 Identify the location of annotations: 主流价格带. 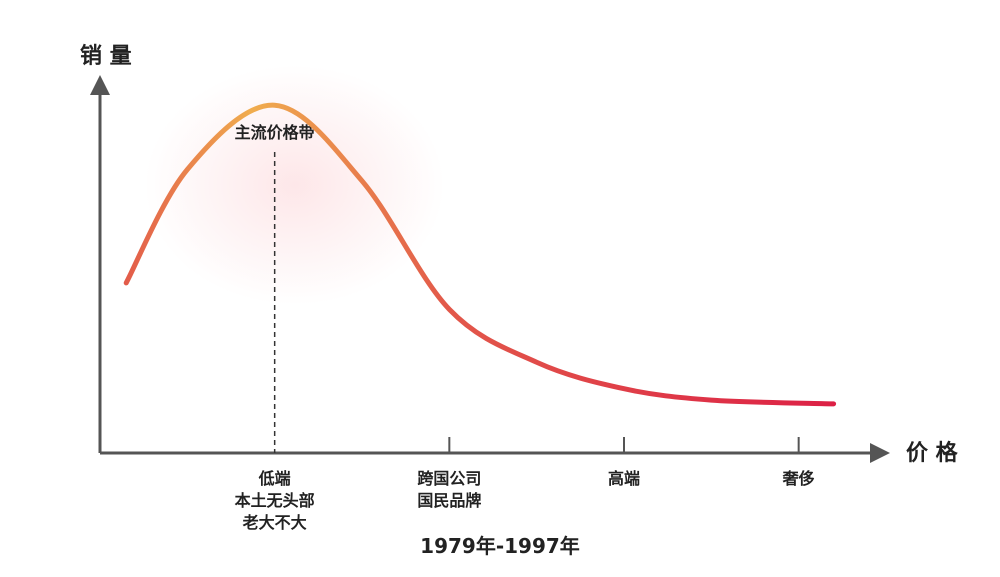
(275, 288).